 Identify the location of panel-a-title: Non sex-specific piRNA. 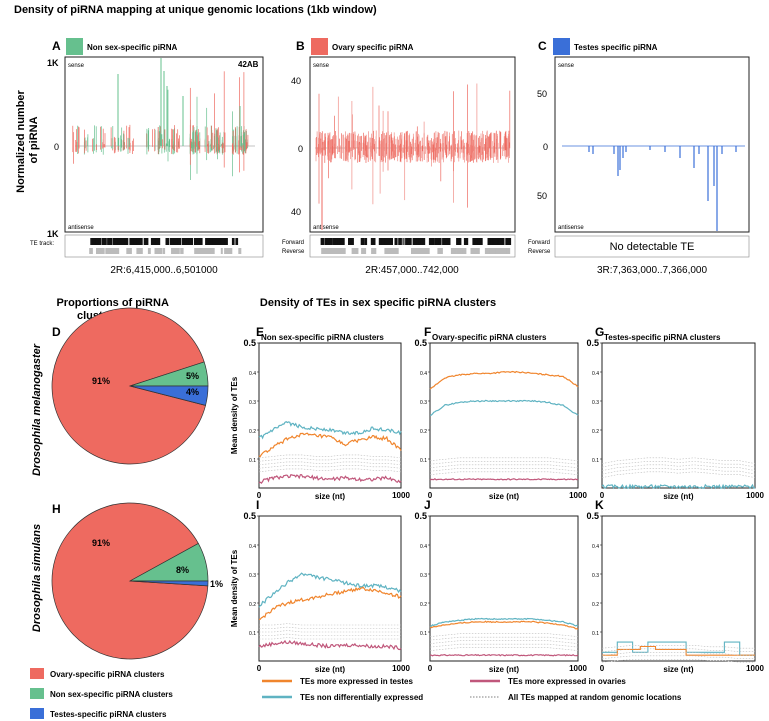
(132, 47).